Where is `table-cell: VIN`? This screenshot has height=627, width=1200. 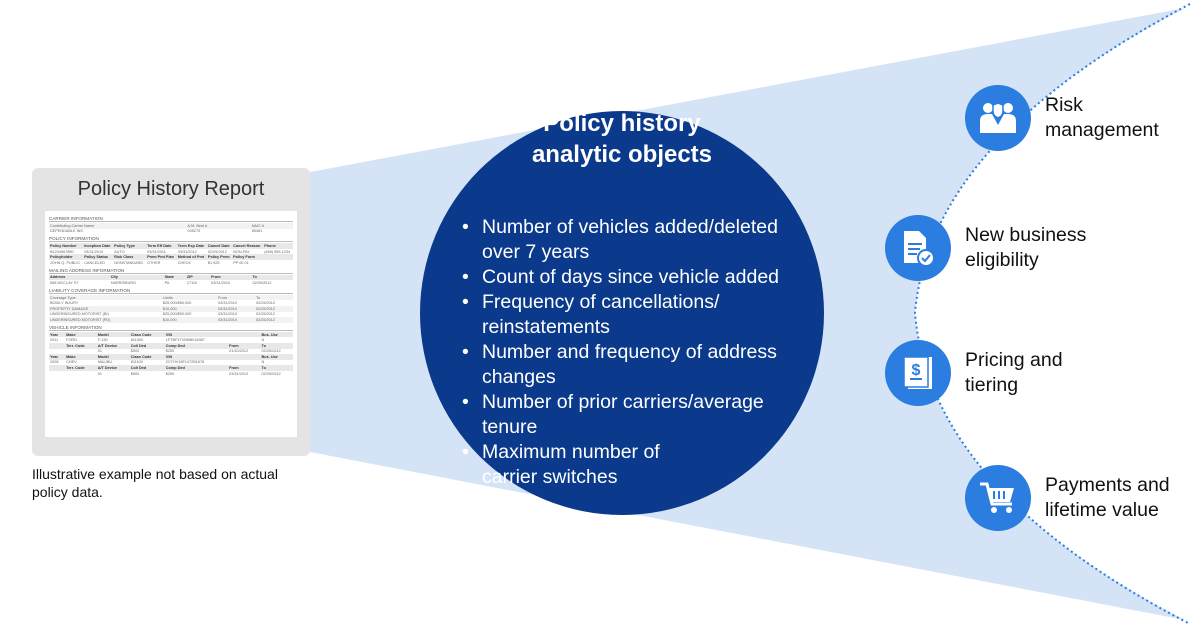
table-cell: VIN is located at coordinates (196, 334).